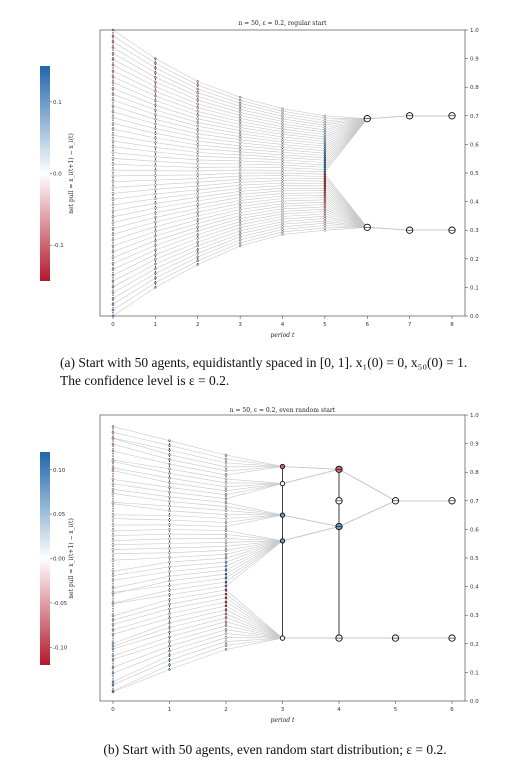  Describe the element at coordinates (226, 710) in the screenshot. I see `x-tick-label: 2` at that location.